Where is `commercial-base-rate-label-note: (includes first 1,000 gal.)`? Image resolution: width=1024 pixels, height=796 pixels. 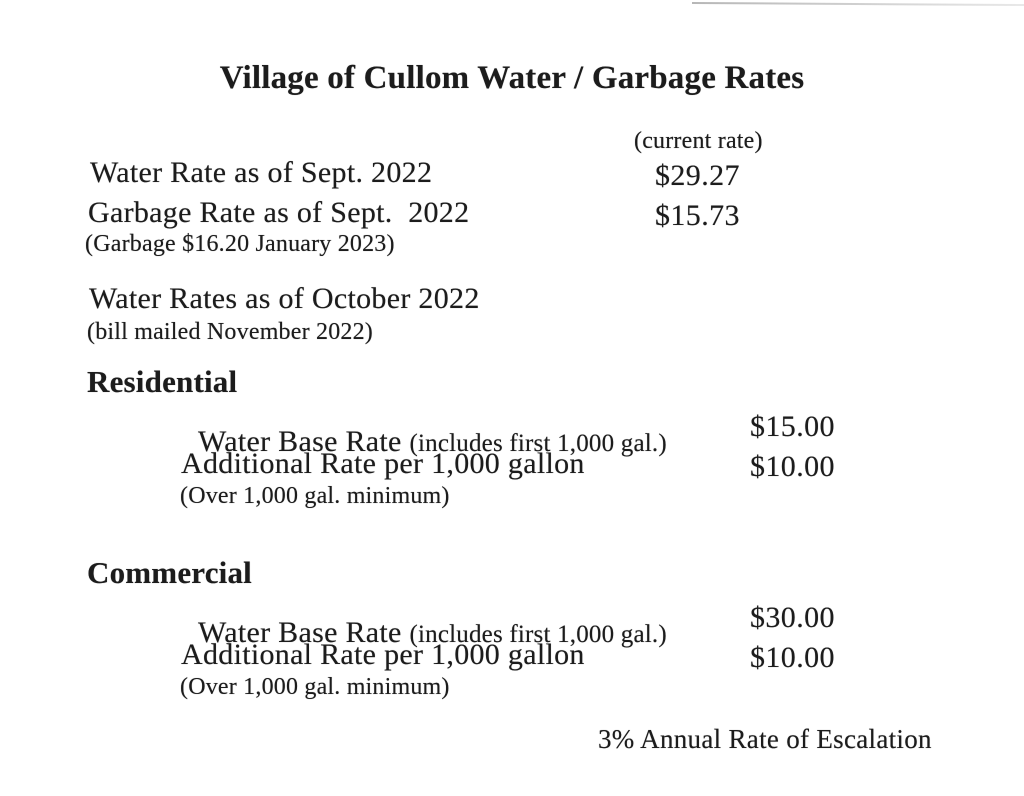 commercial-base-rate-label-note: (includes first 1,000 gal.) is located at coordinates (538, 634).